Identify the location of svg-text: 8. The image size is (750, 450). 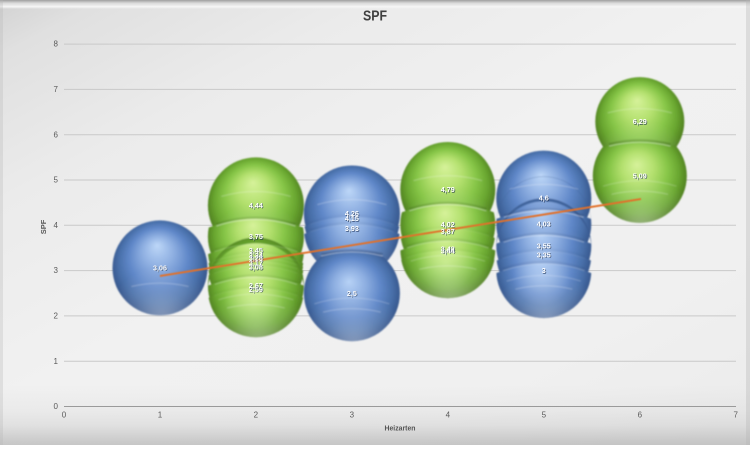
(56, 44).